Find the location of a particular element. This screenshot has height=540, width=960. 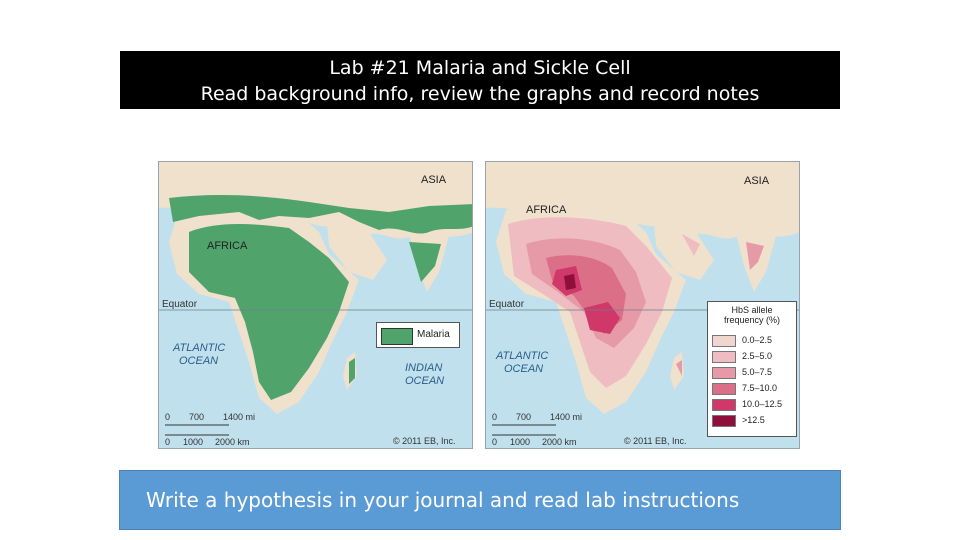

legend-row: 7.5–10.0 is located at coordinates (754, 389).